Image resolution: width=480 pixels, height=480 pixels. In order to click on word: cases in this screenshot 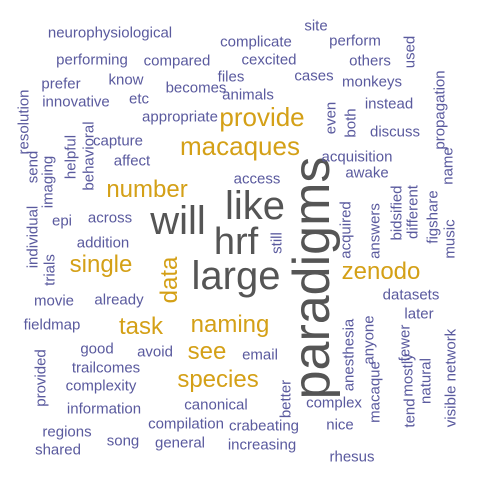, I will do `click(314, 76)`.